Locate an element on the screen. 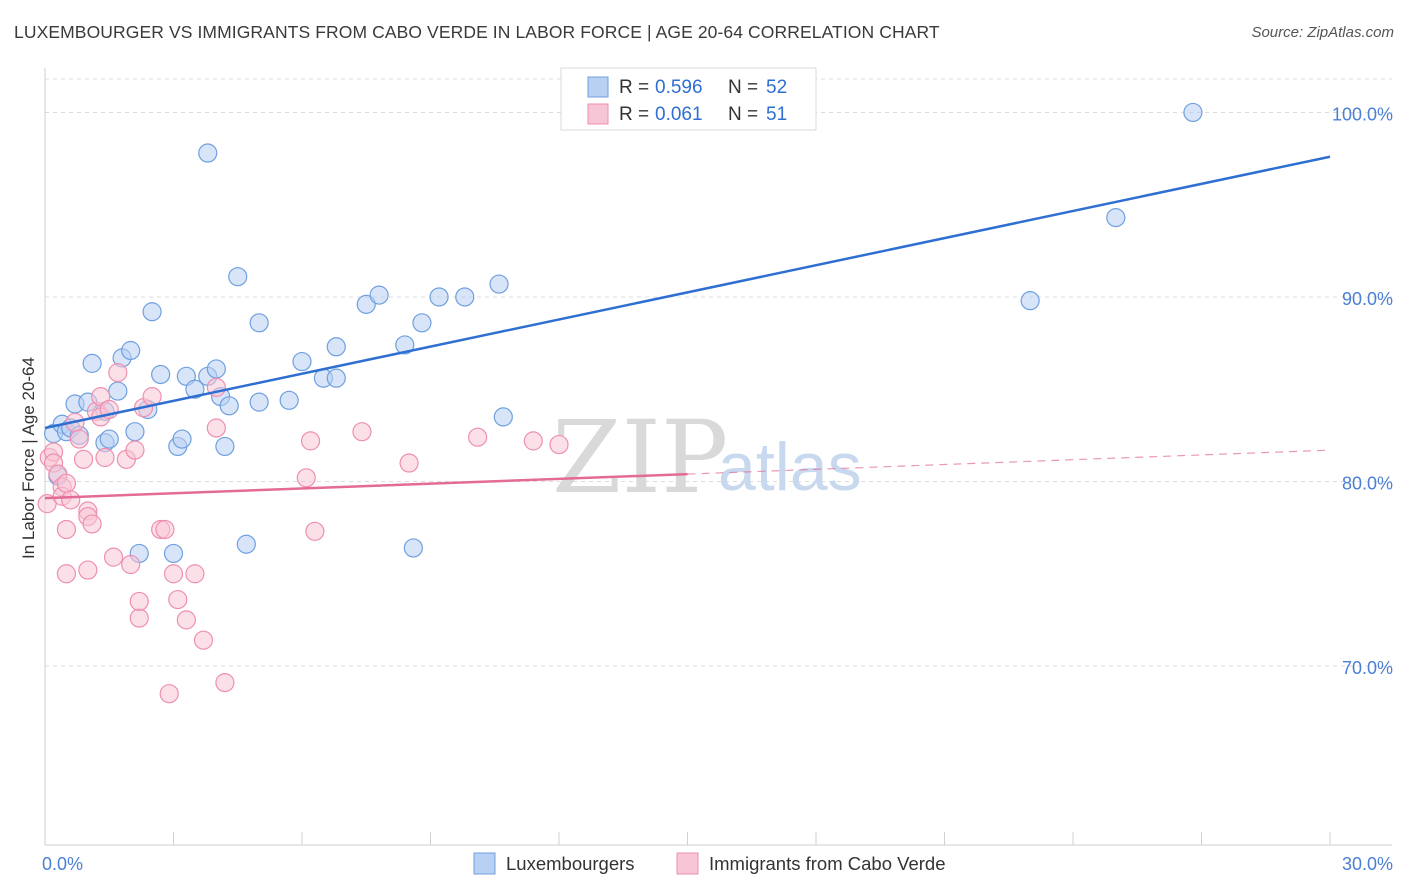  legend-swatch-luxembourgers is located at coordinates (598, 87).